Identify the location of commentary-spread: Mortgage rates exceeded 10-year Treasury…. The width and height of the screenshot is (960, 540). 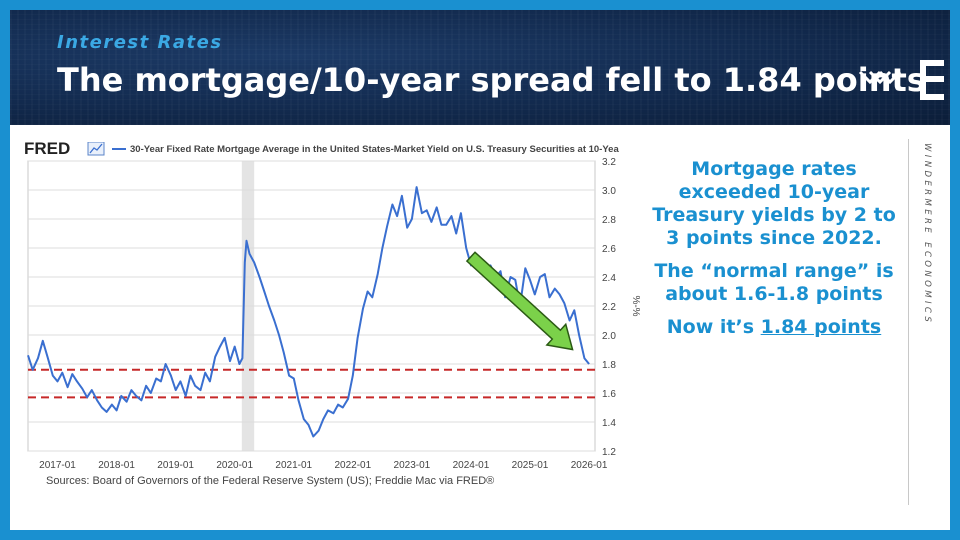
(774, 203).